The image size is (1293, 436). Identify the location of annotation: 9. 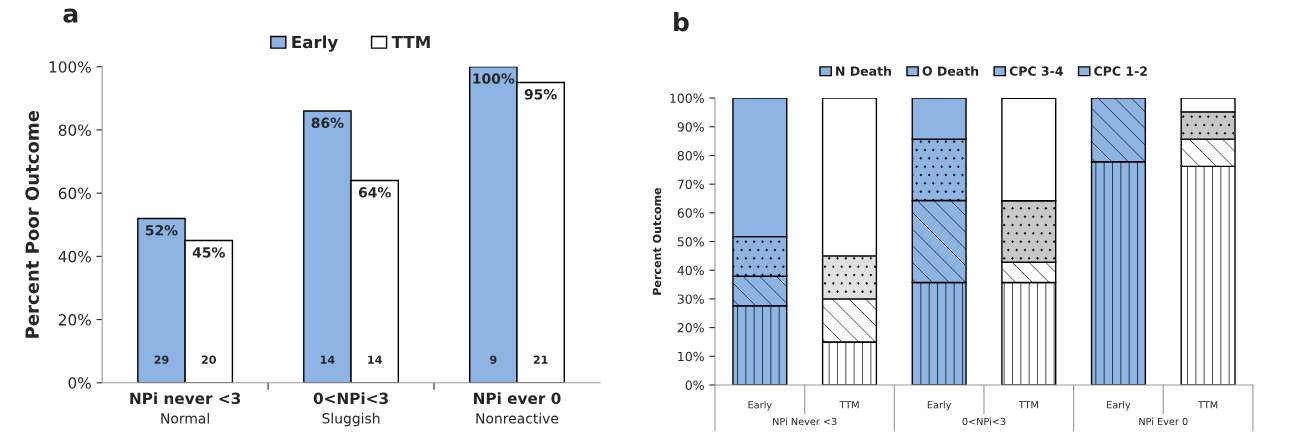
(493, 359).